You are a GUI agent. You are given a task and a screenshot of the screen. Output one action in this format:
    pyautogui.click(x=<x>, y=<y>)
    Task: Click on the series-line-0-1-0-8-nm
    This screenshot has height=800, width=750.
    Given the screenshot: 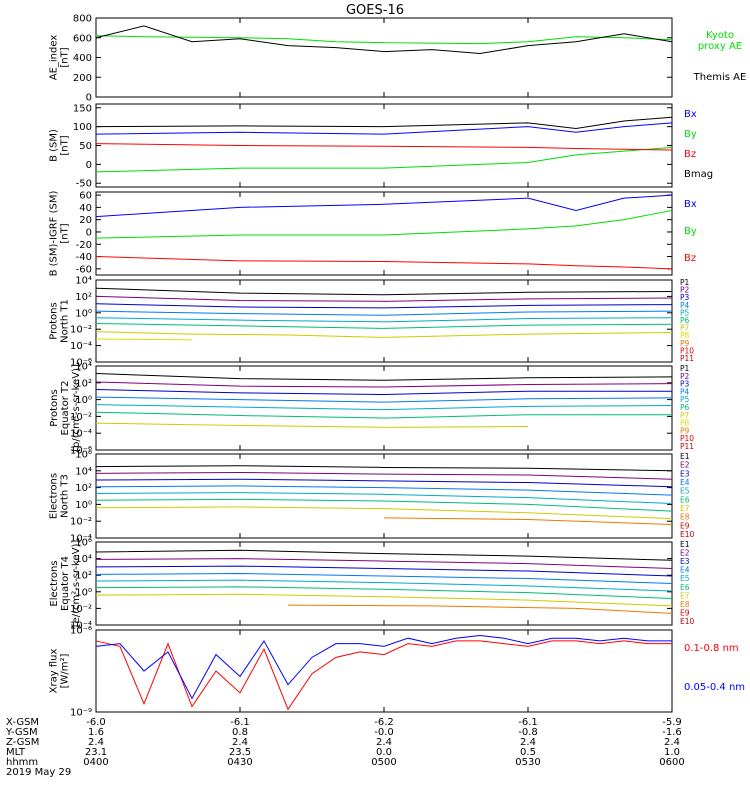 What is the action you would take?
    pyautogui.click(x=383, y=675)
    